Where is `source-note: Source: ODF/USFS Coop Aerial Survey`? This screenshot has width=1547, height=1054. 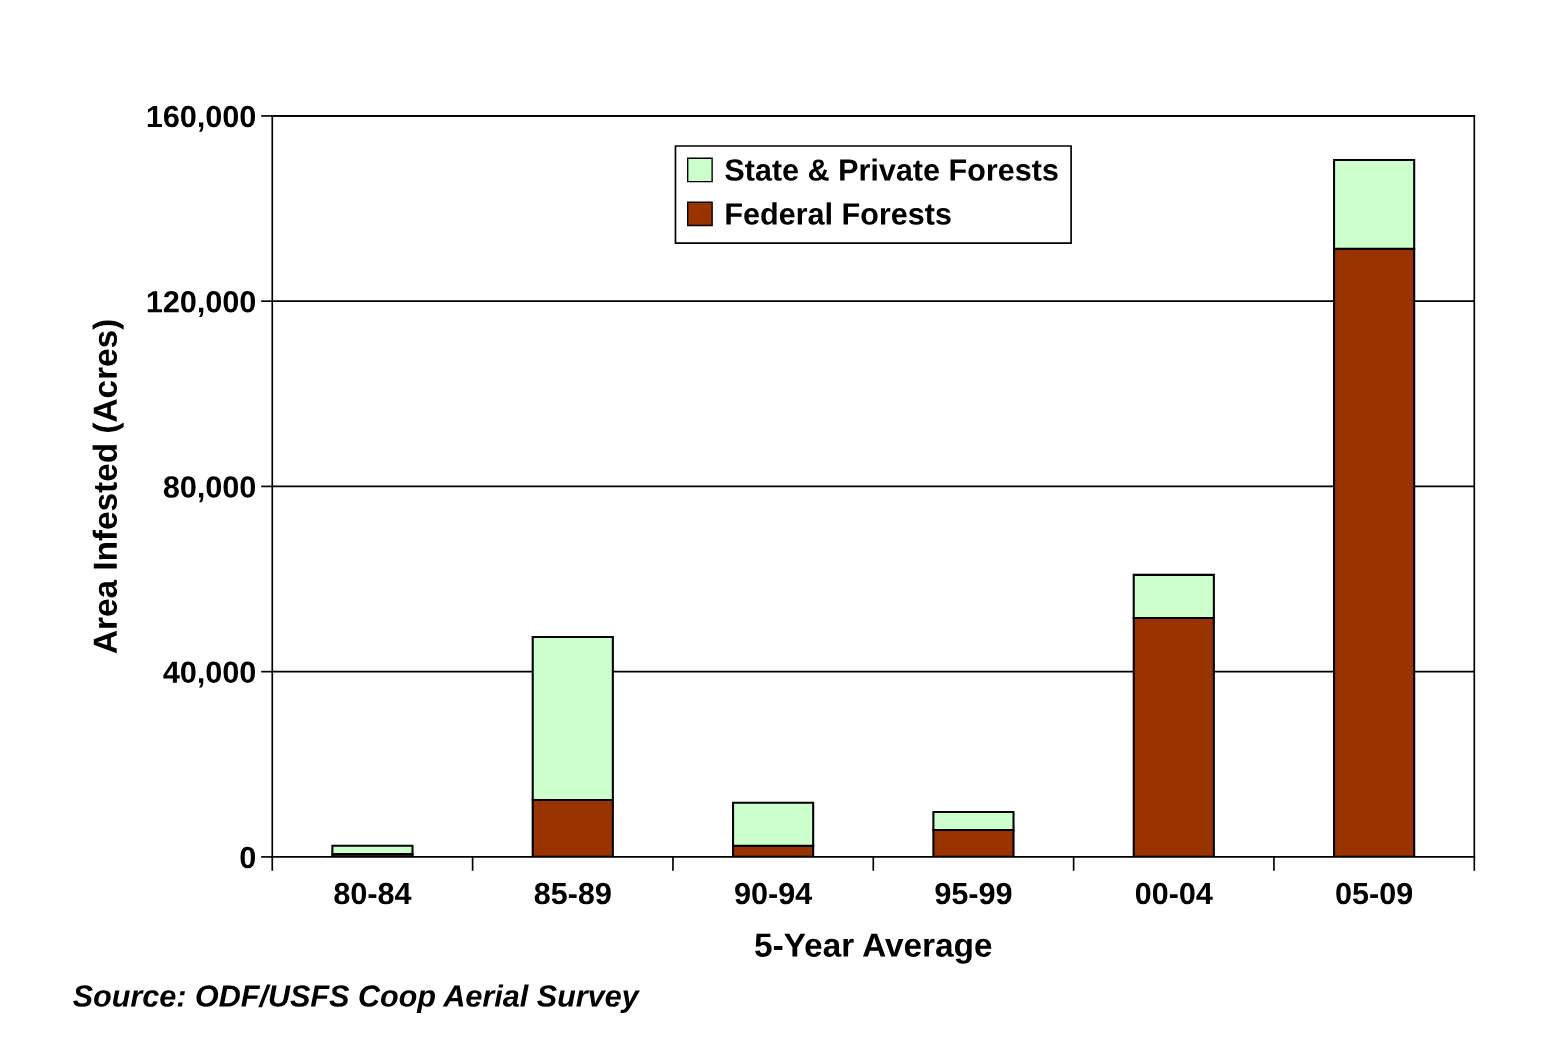
source-note: Source: ODF/USFS Coop Aerial Survey is located at coordinates (356, 998).